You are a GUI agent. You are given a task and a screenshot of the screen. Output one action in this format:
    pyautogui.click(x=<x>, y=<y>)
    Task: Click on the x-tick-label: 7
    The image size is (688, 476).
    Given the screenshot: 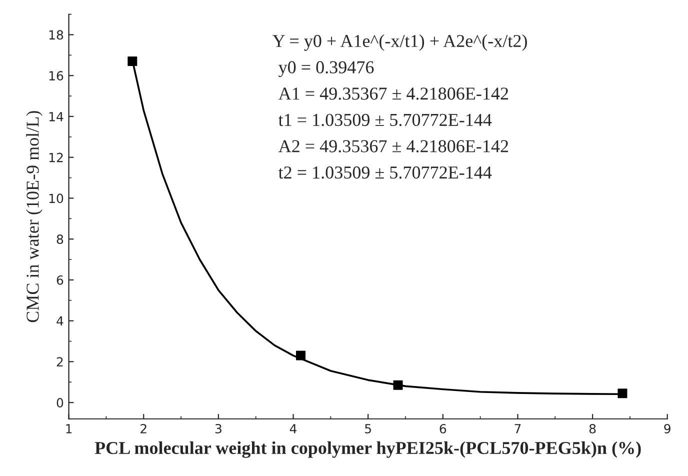 What is the action you would take?
    pyautogui.click(x=517, y=429)
    